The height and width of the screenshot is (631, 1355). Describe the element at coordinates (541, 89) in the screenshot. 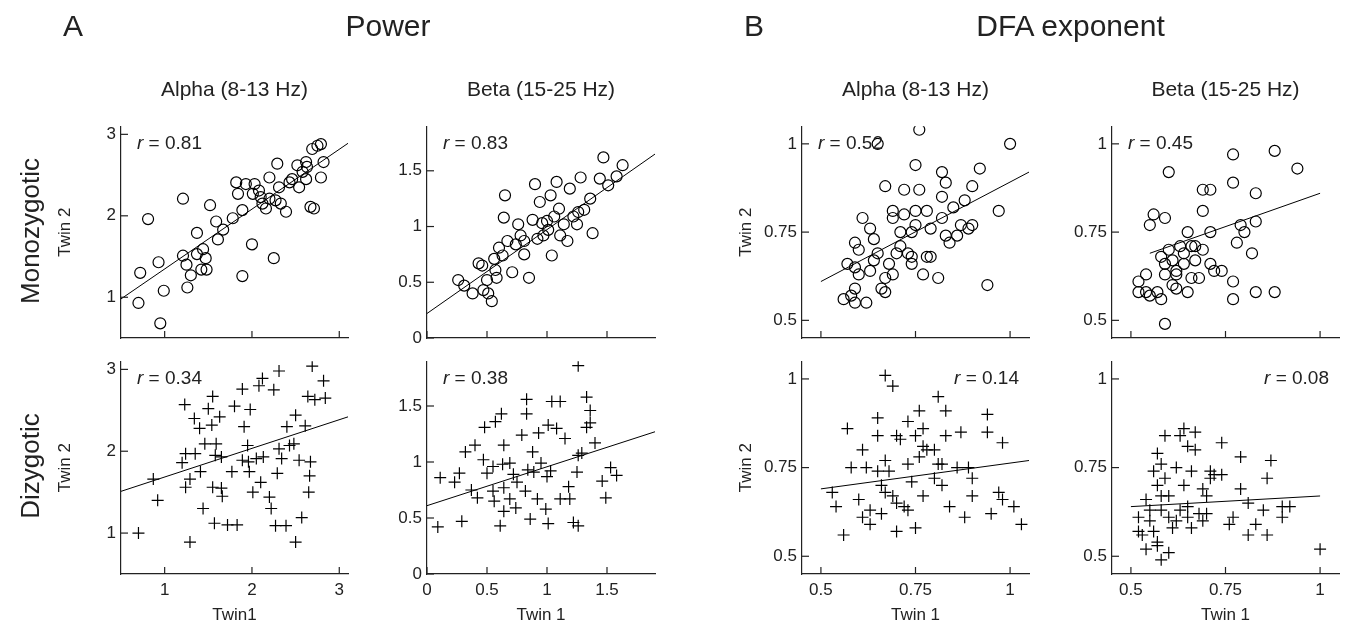

I see `chart-title: Beta (15-25 Hz)` at that location.